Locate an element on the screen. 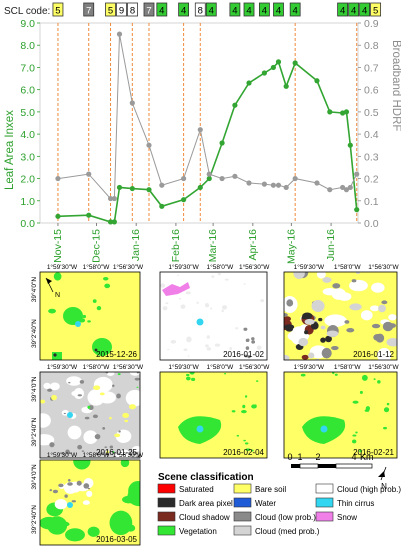  y-tick-right-label: 0.6 is located at coordinates (371, 91).